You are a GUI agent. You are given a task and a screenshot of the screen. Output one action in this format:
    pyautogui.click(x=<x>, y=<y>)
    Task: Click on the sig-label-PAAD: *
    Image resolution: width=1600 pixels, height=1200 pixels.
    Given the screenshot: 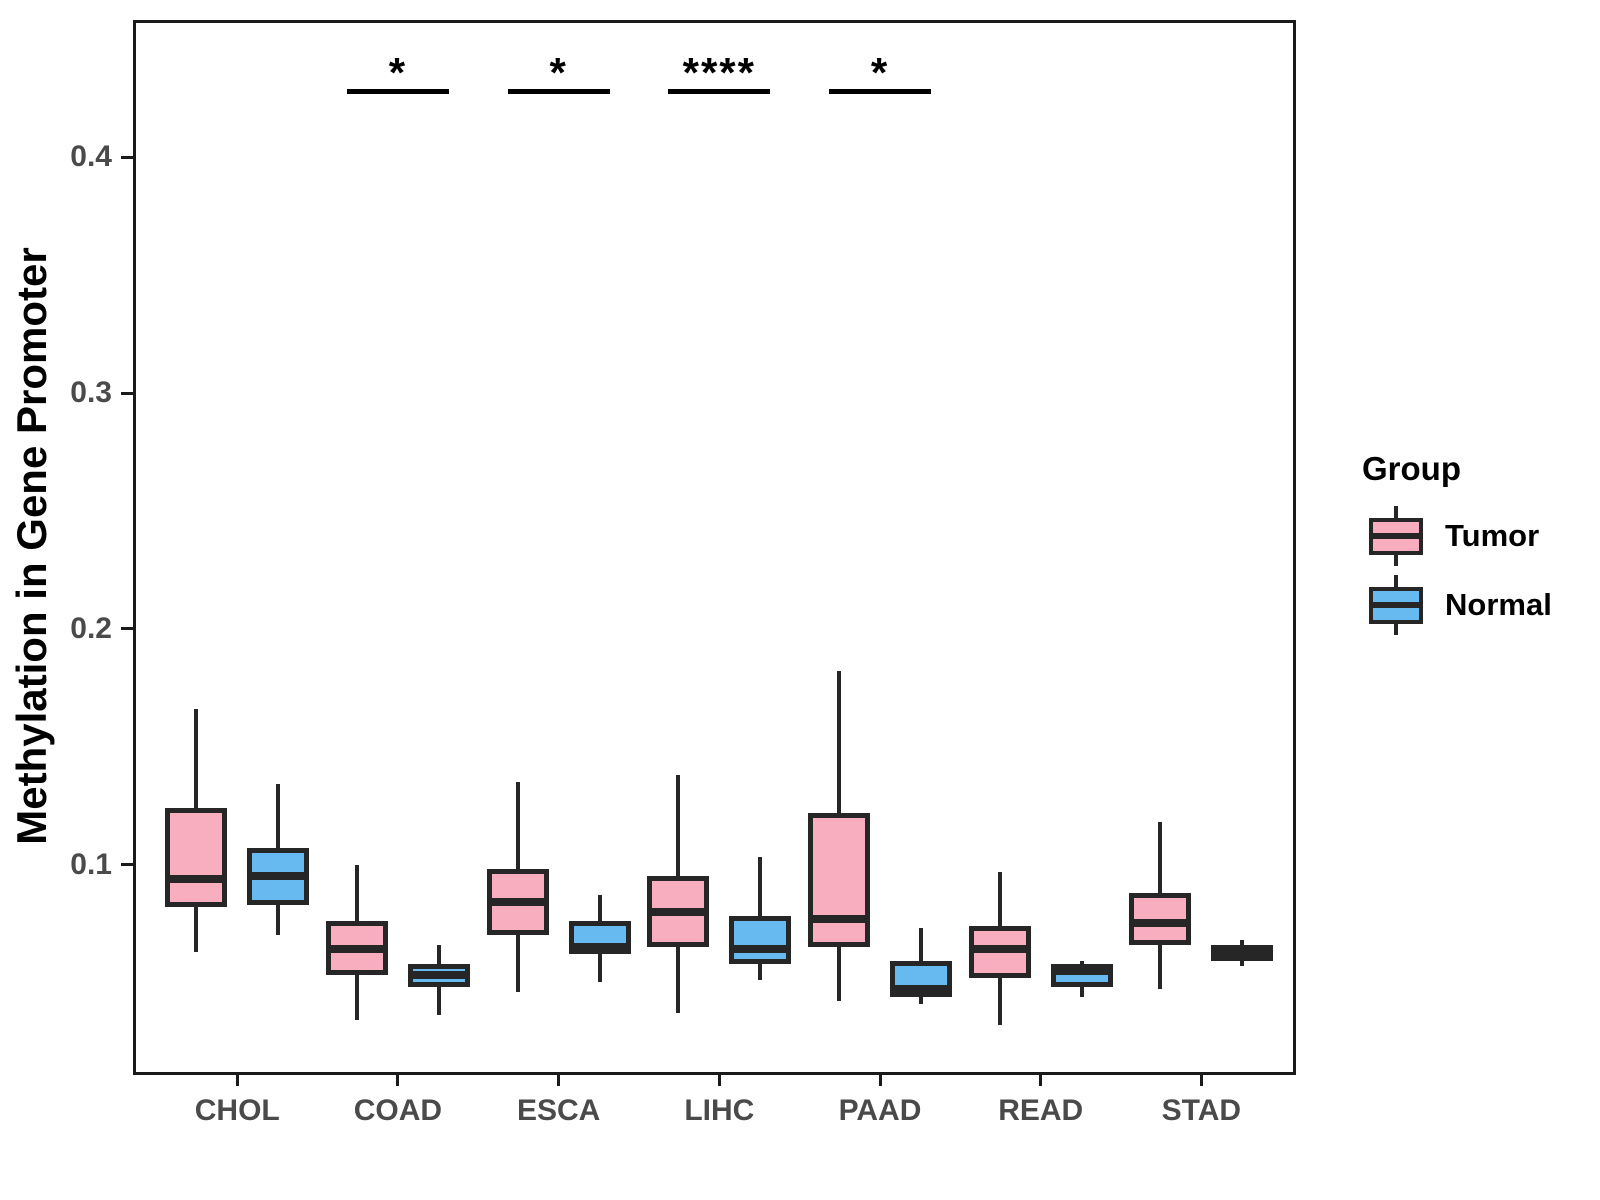 What is the action you would take?
    pyautogui.click(x=880, y=73)
    